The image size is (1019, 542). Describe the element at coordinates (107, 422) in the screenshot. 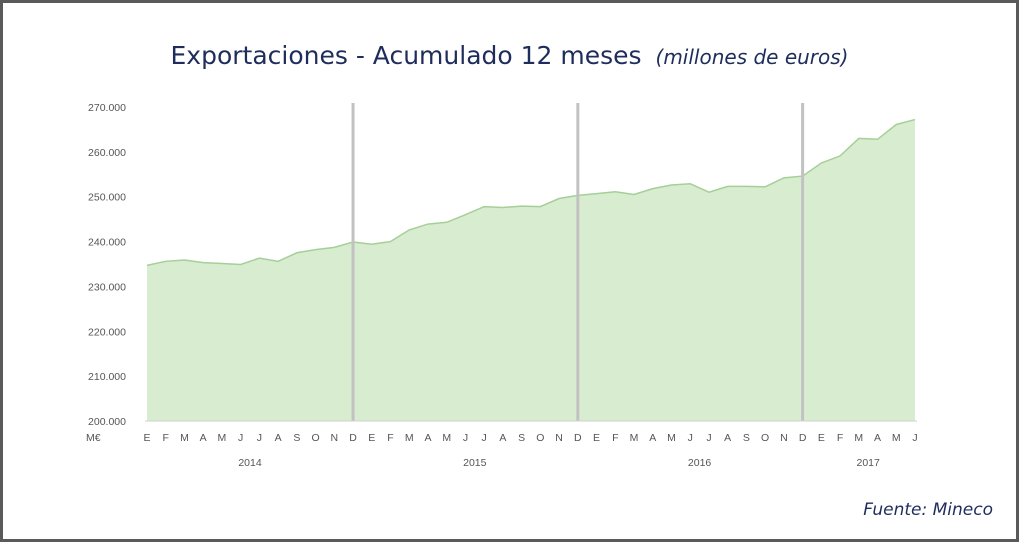

I see `y-tick-label: 200.000` at that location.